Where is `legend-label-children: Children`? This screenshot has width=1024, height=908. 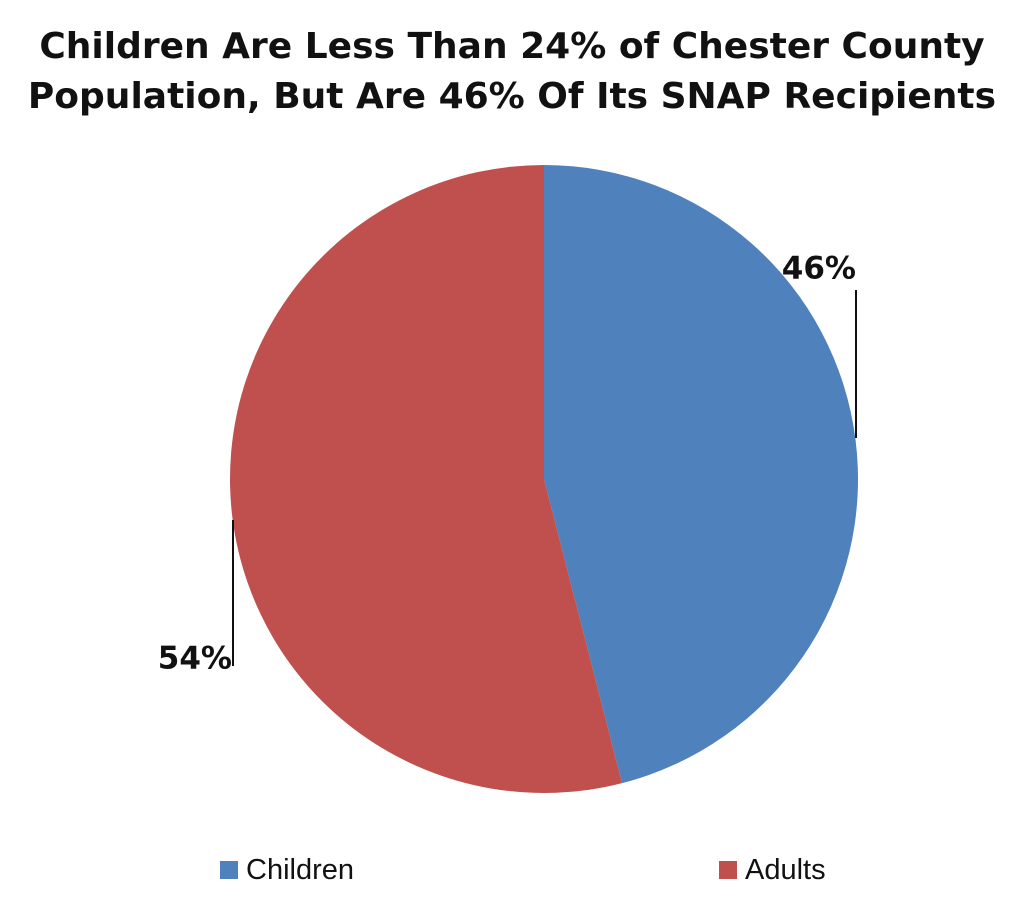
legend-label-children: Children is located at coordinates (300, 870).